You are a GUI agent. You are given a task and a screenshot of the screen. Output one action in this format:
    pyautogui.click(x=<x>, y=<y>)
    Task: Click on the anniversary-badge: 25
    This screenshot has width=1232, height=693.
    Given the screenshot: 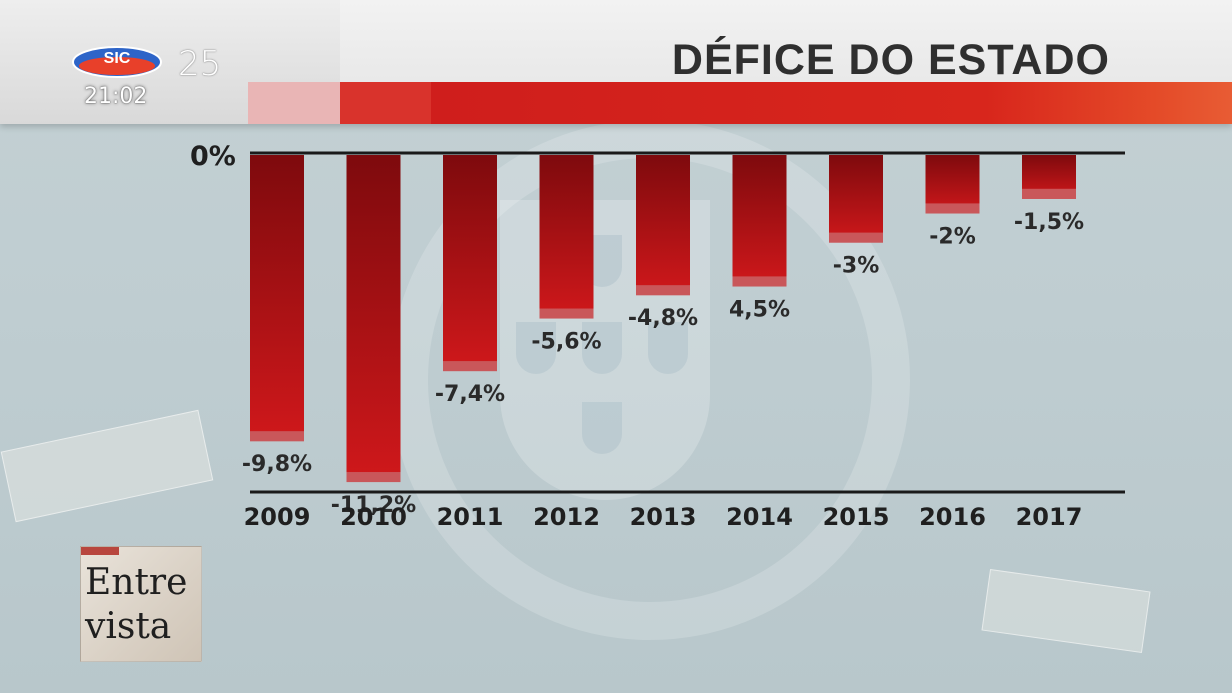 What is the action you would take?
    pyautogui.click(x=200, y=64)
    